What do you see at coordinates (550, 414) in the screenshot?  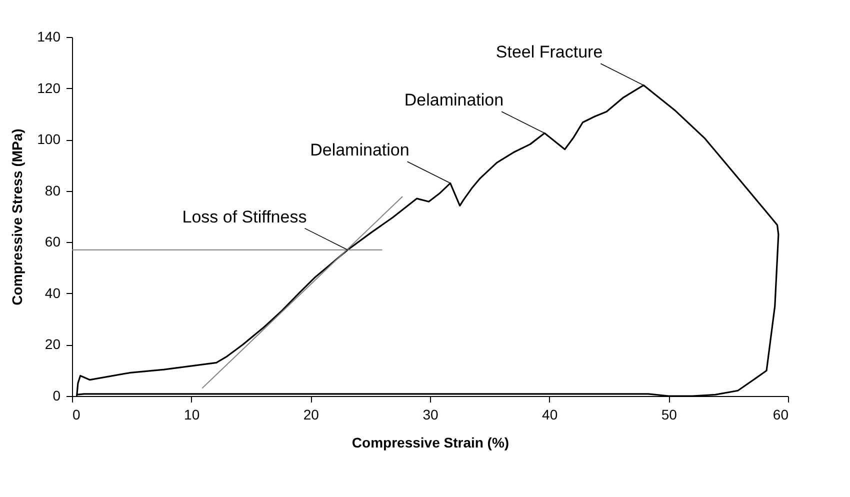 I see `x-tick-label: 40` at bounding box center [550, 414].